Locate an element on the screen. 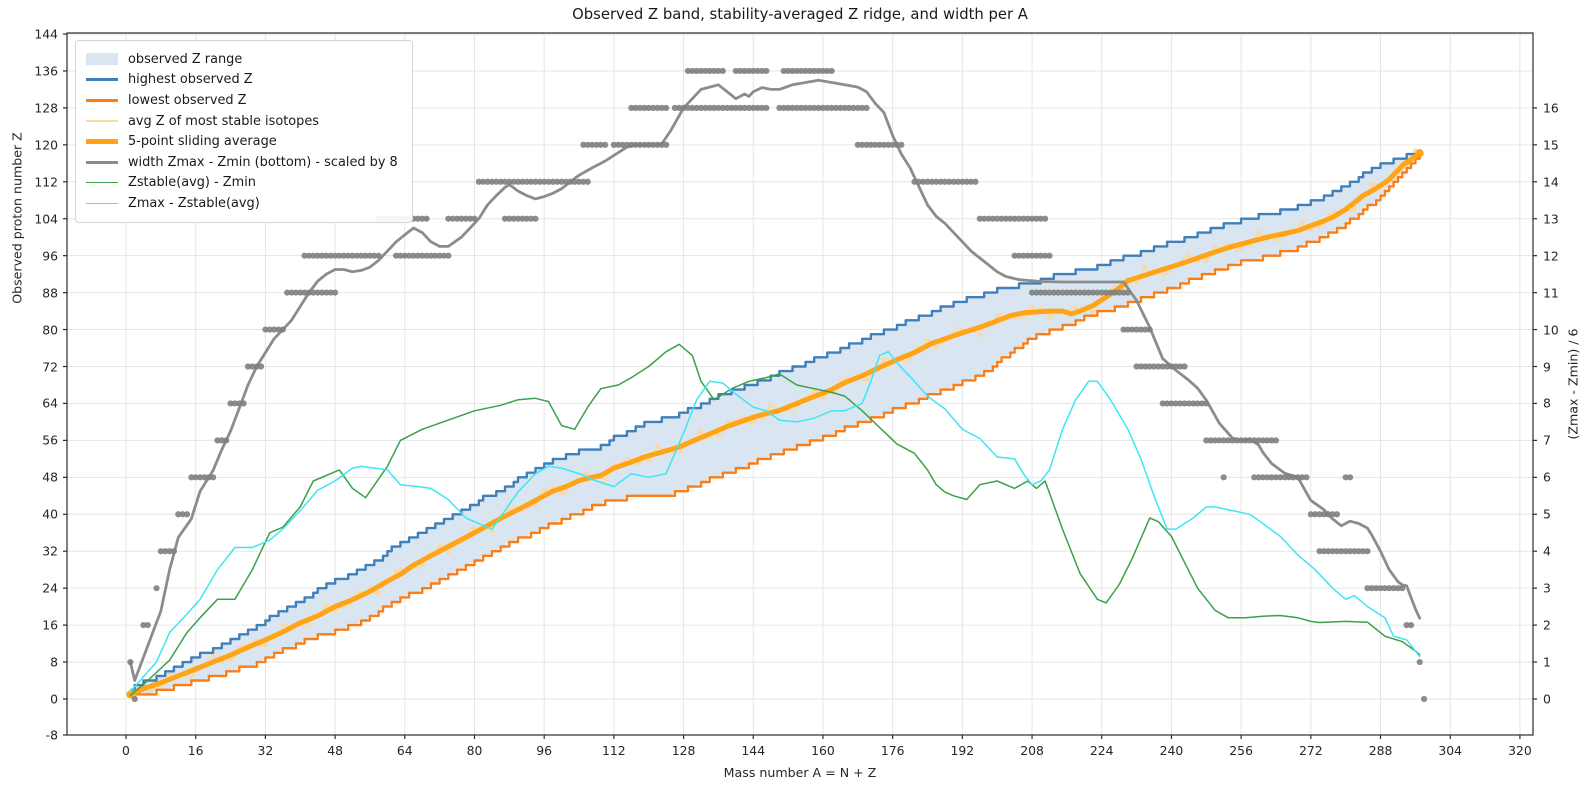 This screenshot has width=1589, height=790. y-left-tick-144: 144 is located at coordinates (46, 34).